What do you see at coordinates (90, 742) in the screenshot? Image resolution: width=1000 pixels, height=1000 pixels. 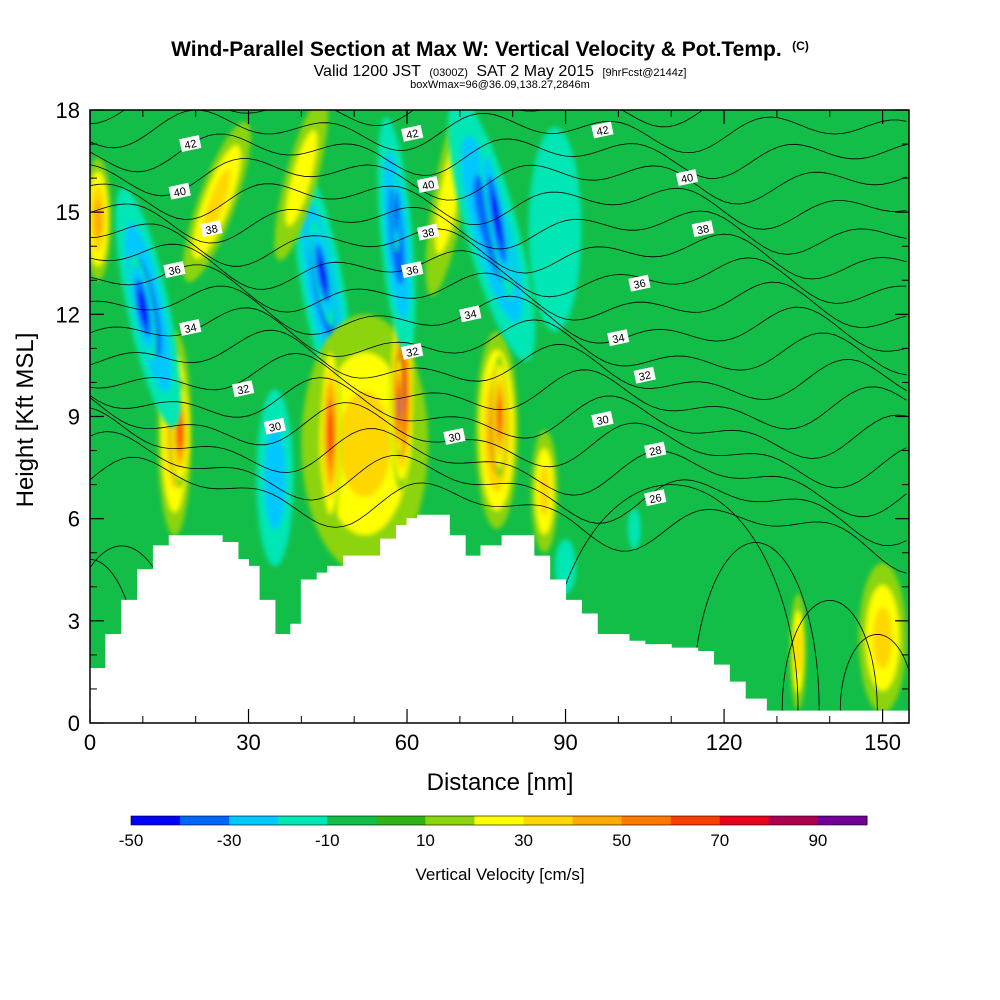 I see `x-tick-label: 0` at bounding box center [90, 742].